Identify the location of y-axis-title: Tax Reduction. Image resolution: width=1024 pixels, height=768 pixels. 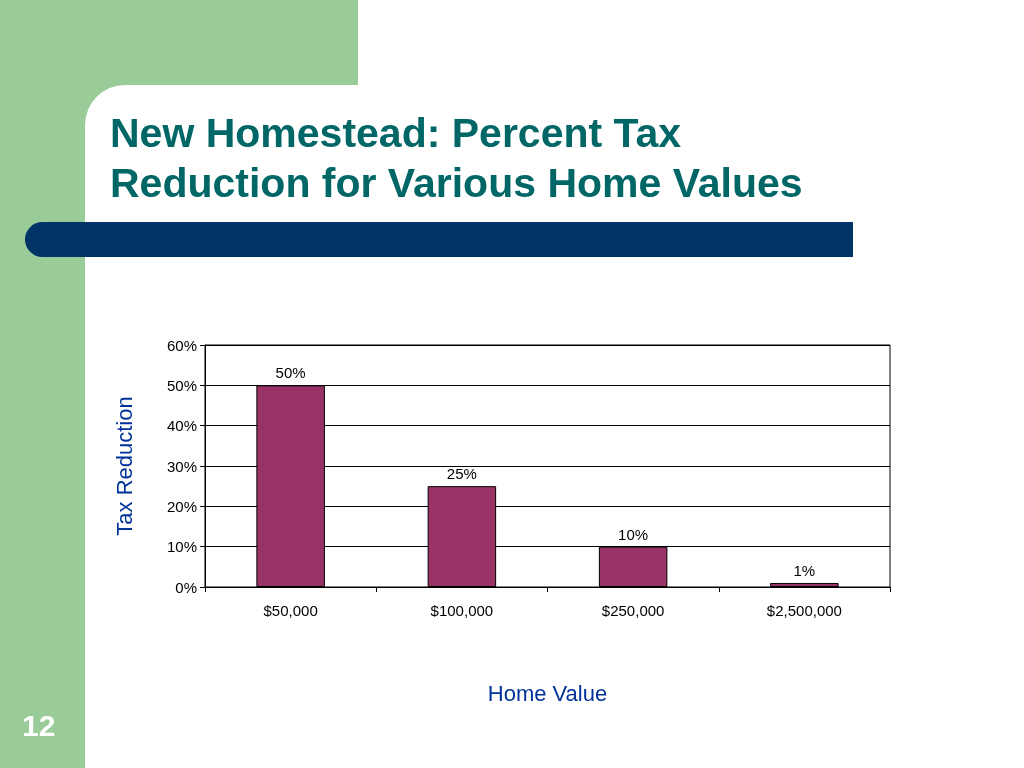
(124, 466).